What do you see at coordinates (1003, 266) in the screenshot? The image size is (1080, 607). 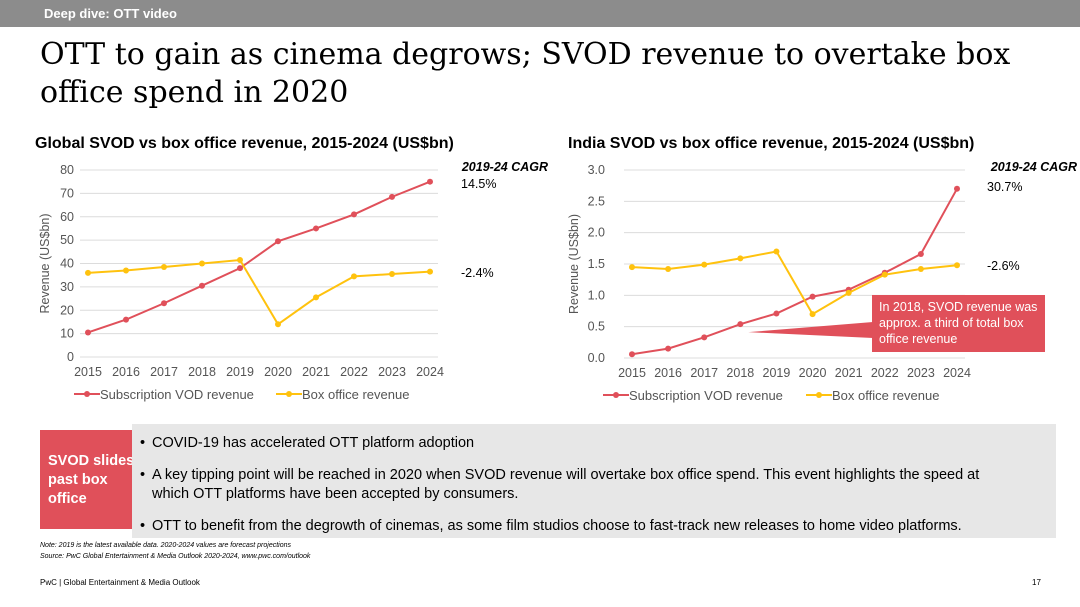 I see `cagr-value: -2.6%` at bounding box center [1003, 266].